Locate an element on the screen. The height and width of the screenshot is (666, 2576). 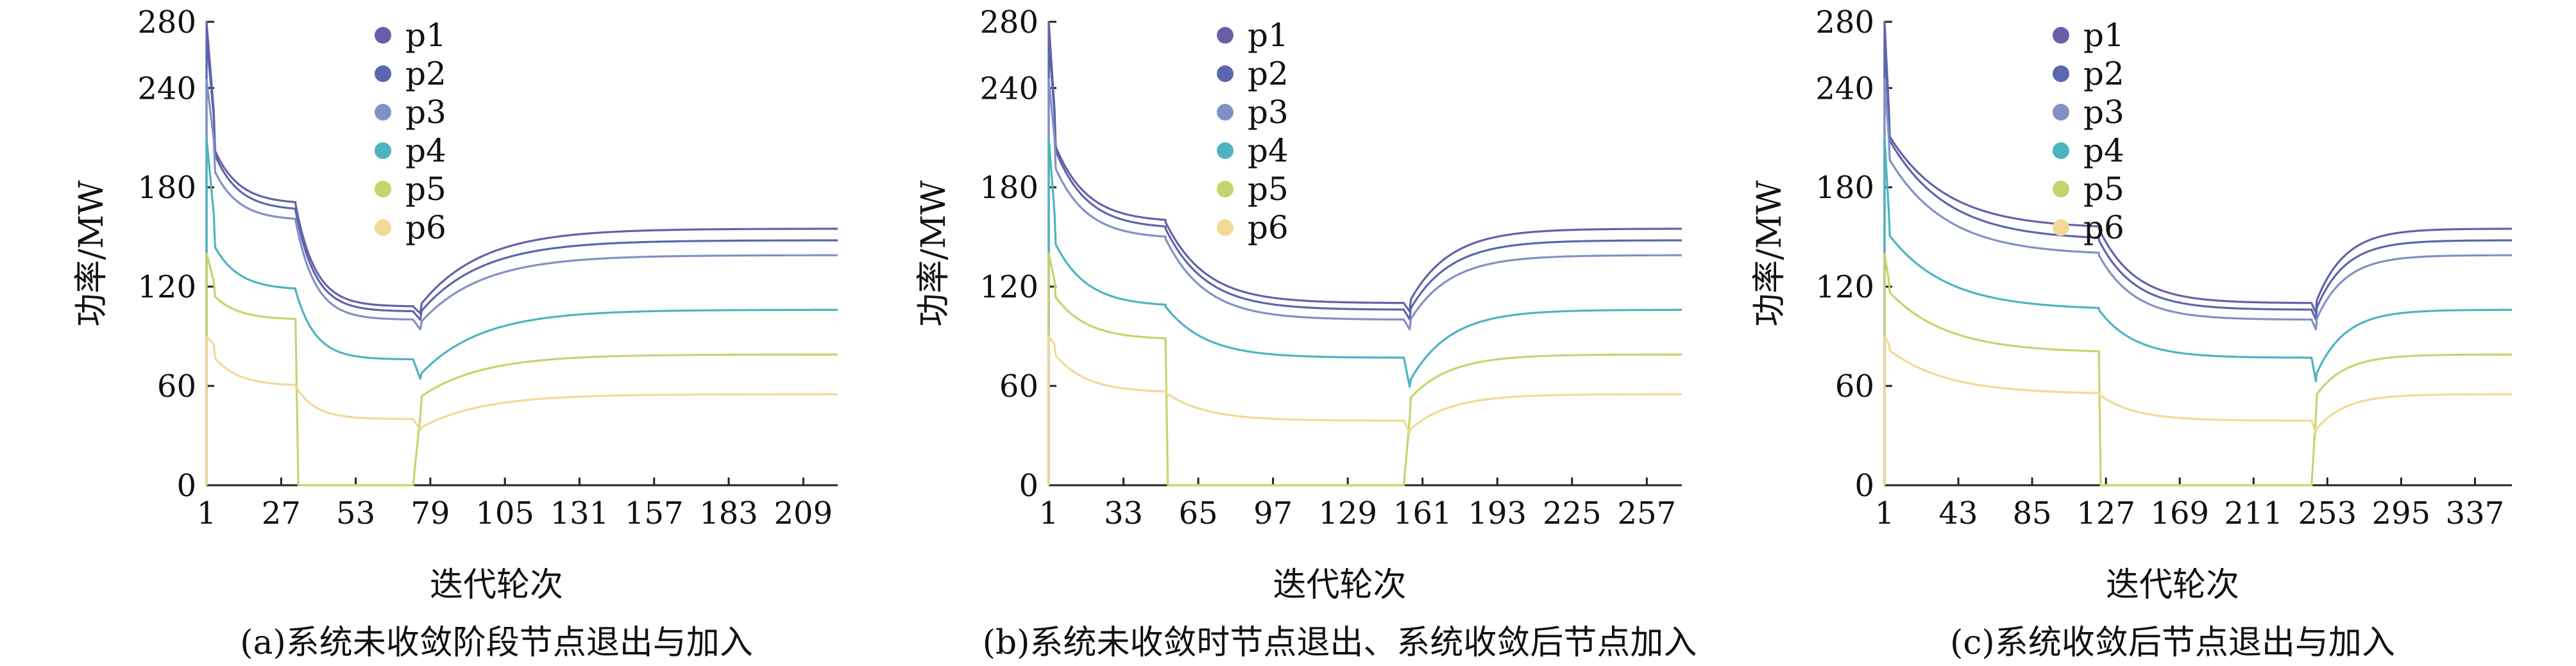
panel-caption: (a)系统未收敛阶段节点退出与加入 is located at coordinates (496, 643).